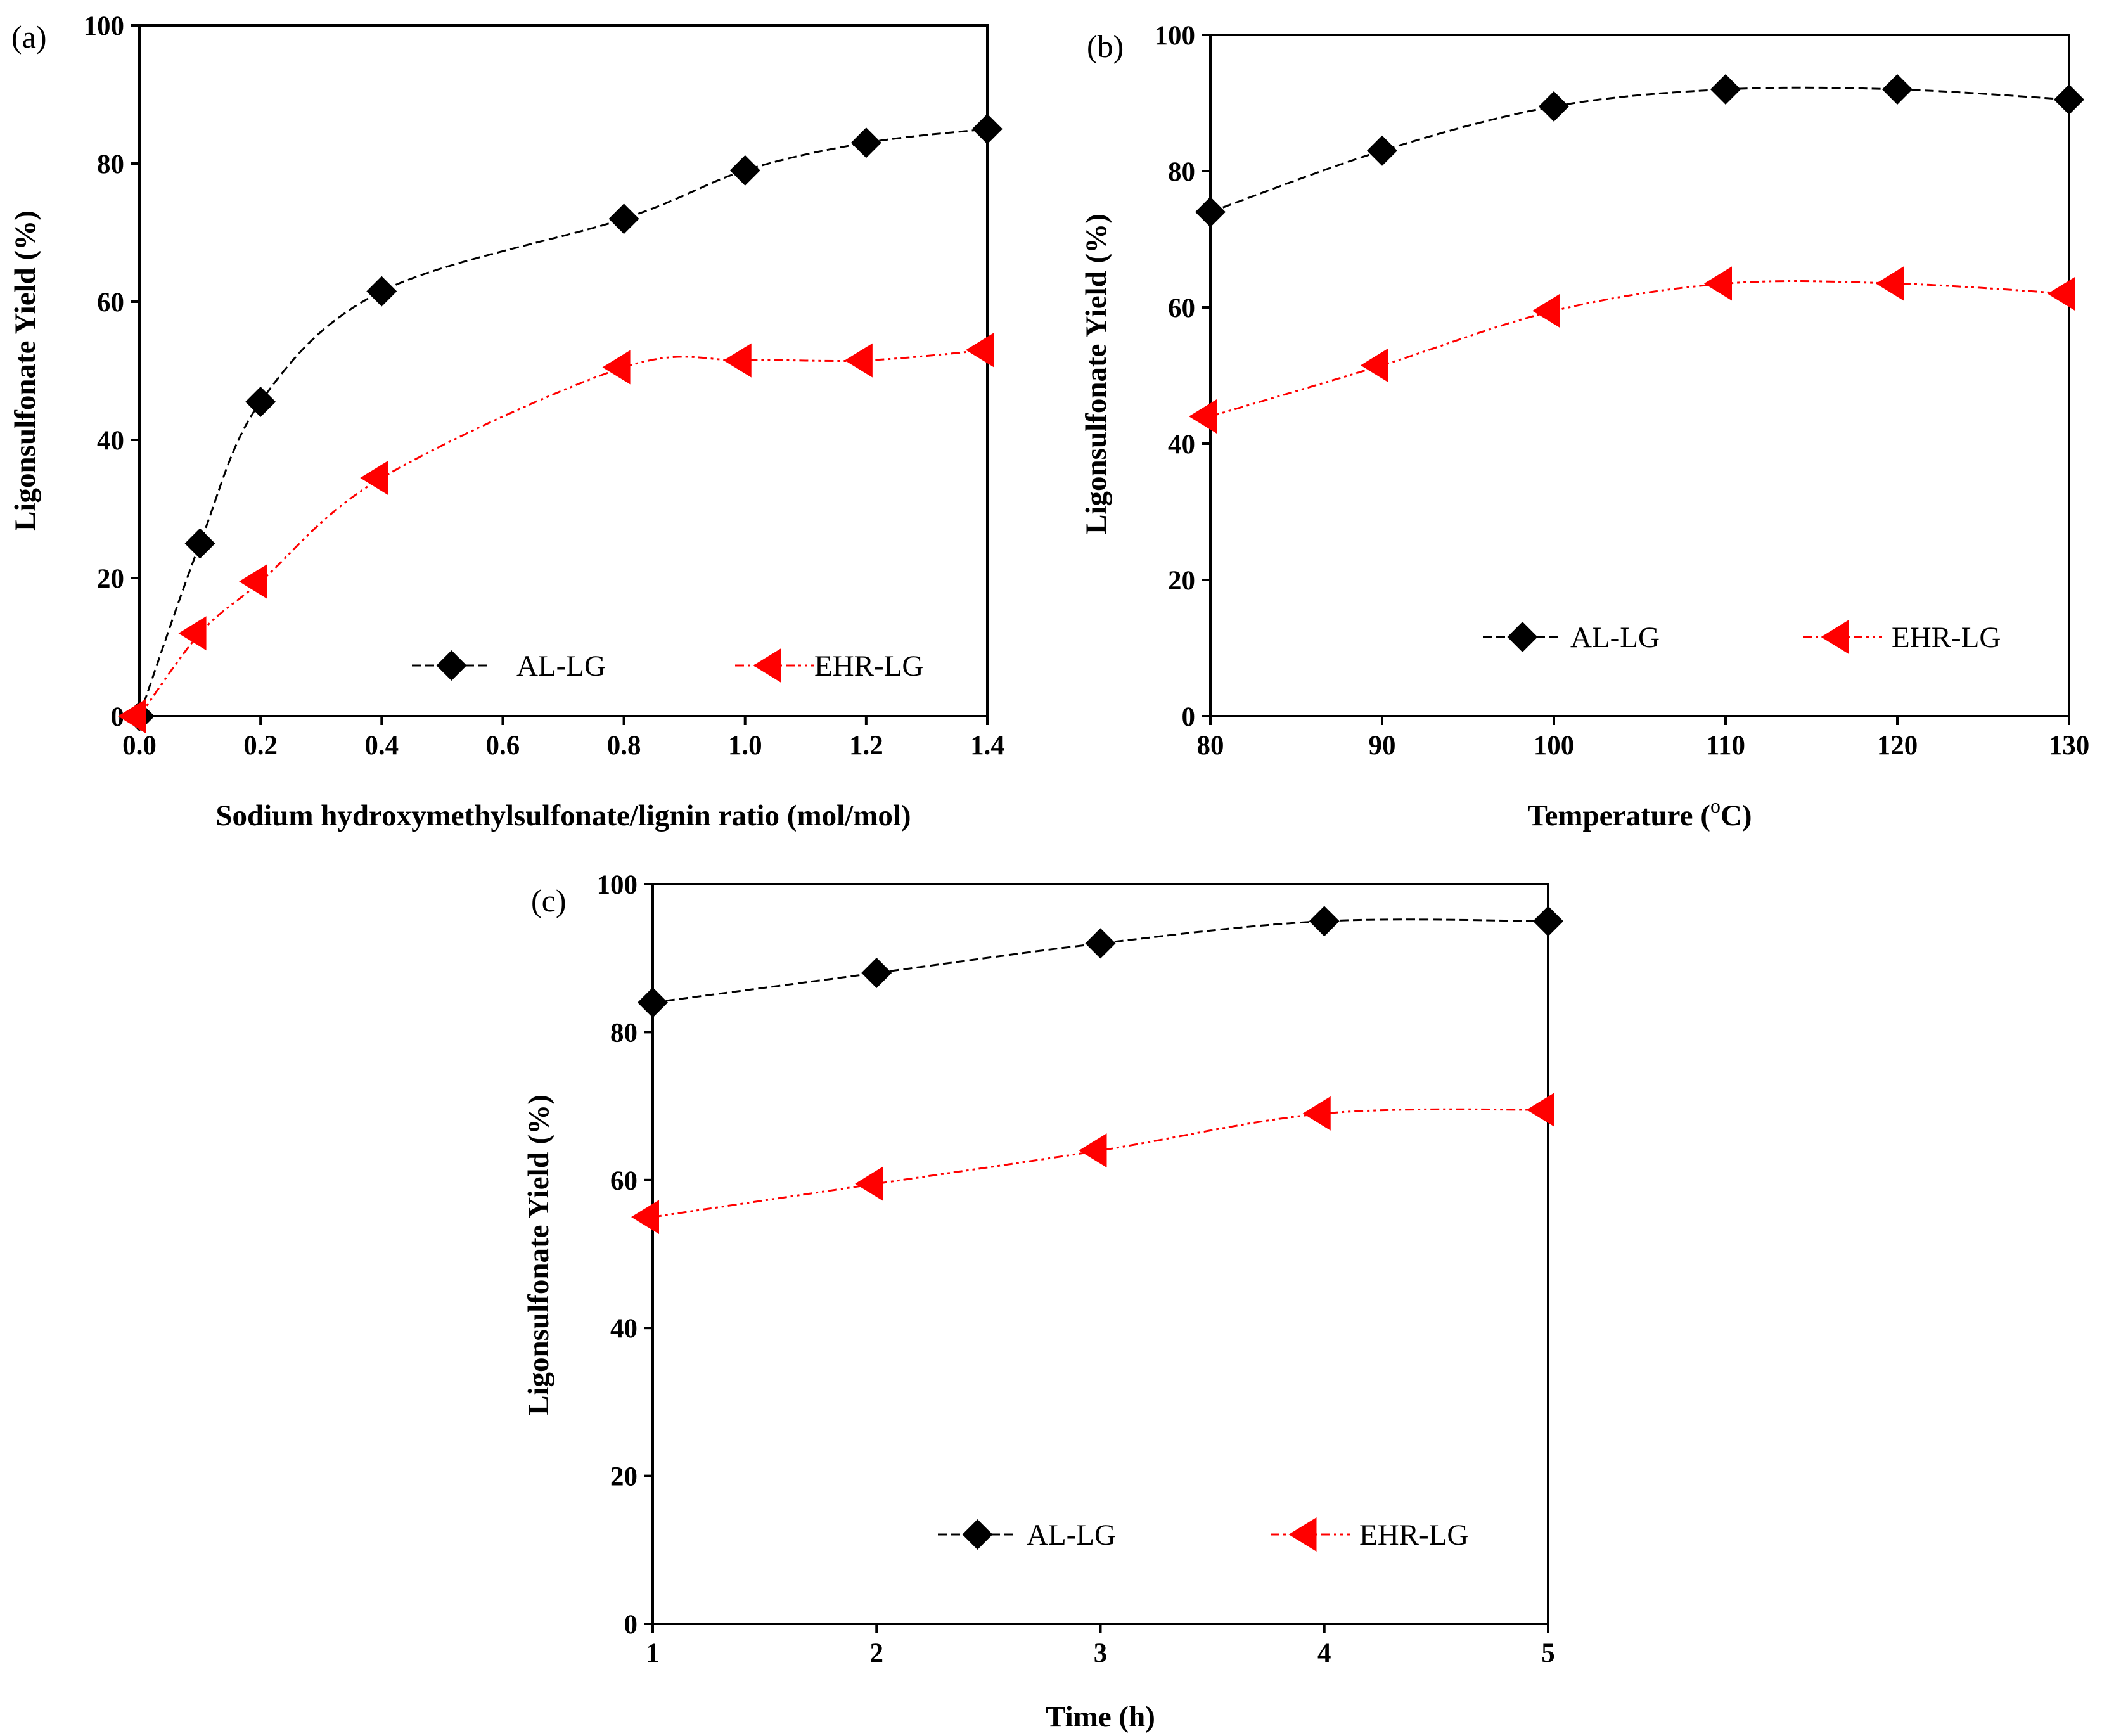 This screenshot has width=2102, height=1736. I want to click on x-tick-label: 1.4, so click(987, 746).